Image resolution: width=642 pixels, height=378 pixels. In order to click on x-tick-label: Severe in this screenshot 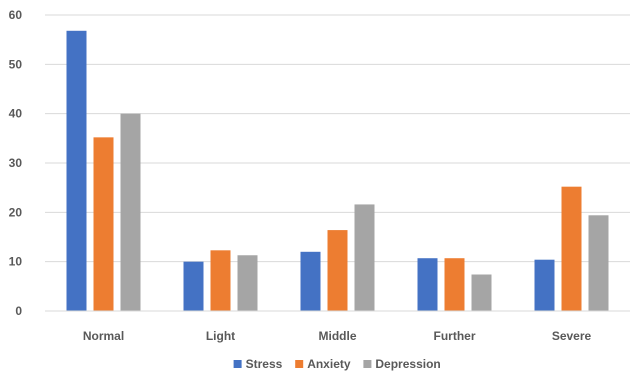, I will do `click(572, 336)`.